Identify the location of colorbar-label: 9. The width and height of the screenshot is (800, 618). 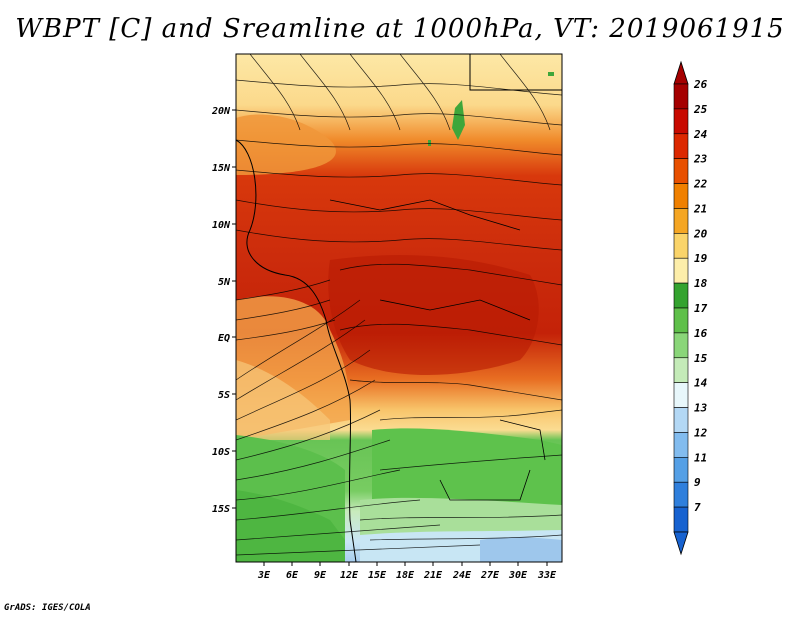
(697, 482).